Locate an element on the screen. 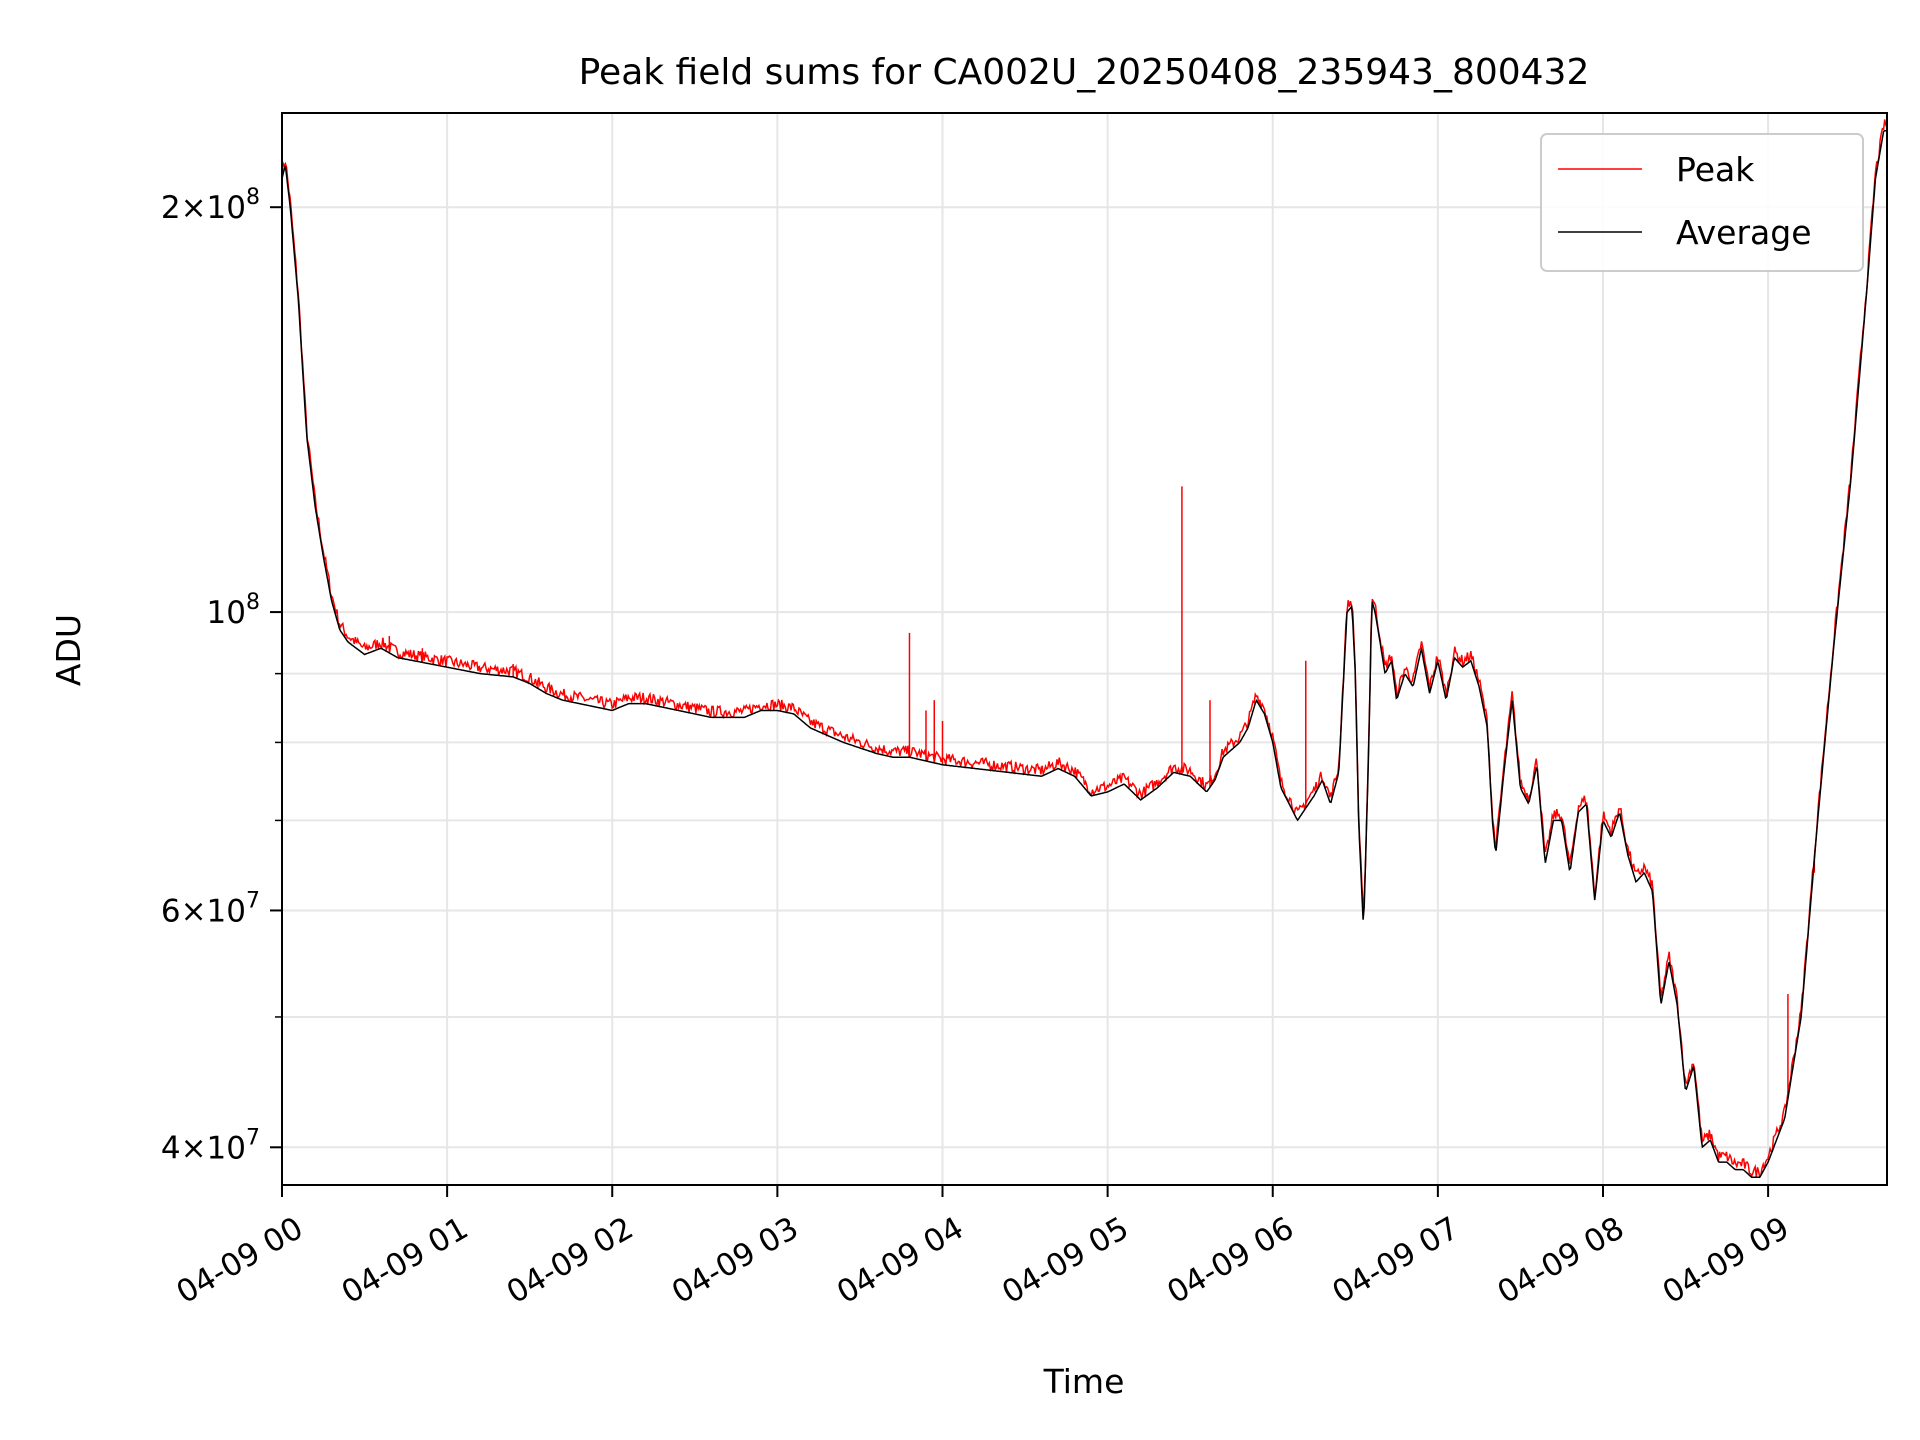  y-tick-label-base: 4×10 is located at coordinates (203, 1148).